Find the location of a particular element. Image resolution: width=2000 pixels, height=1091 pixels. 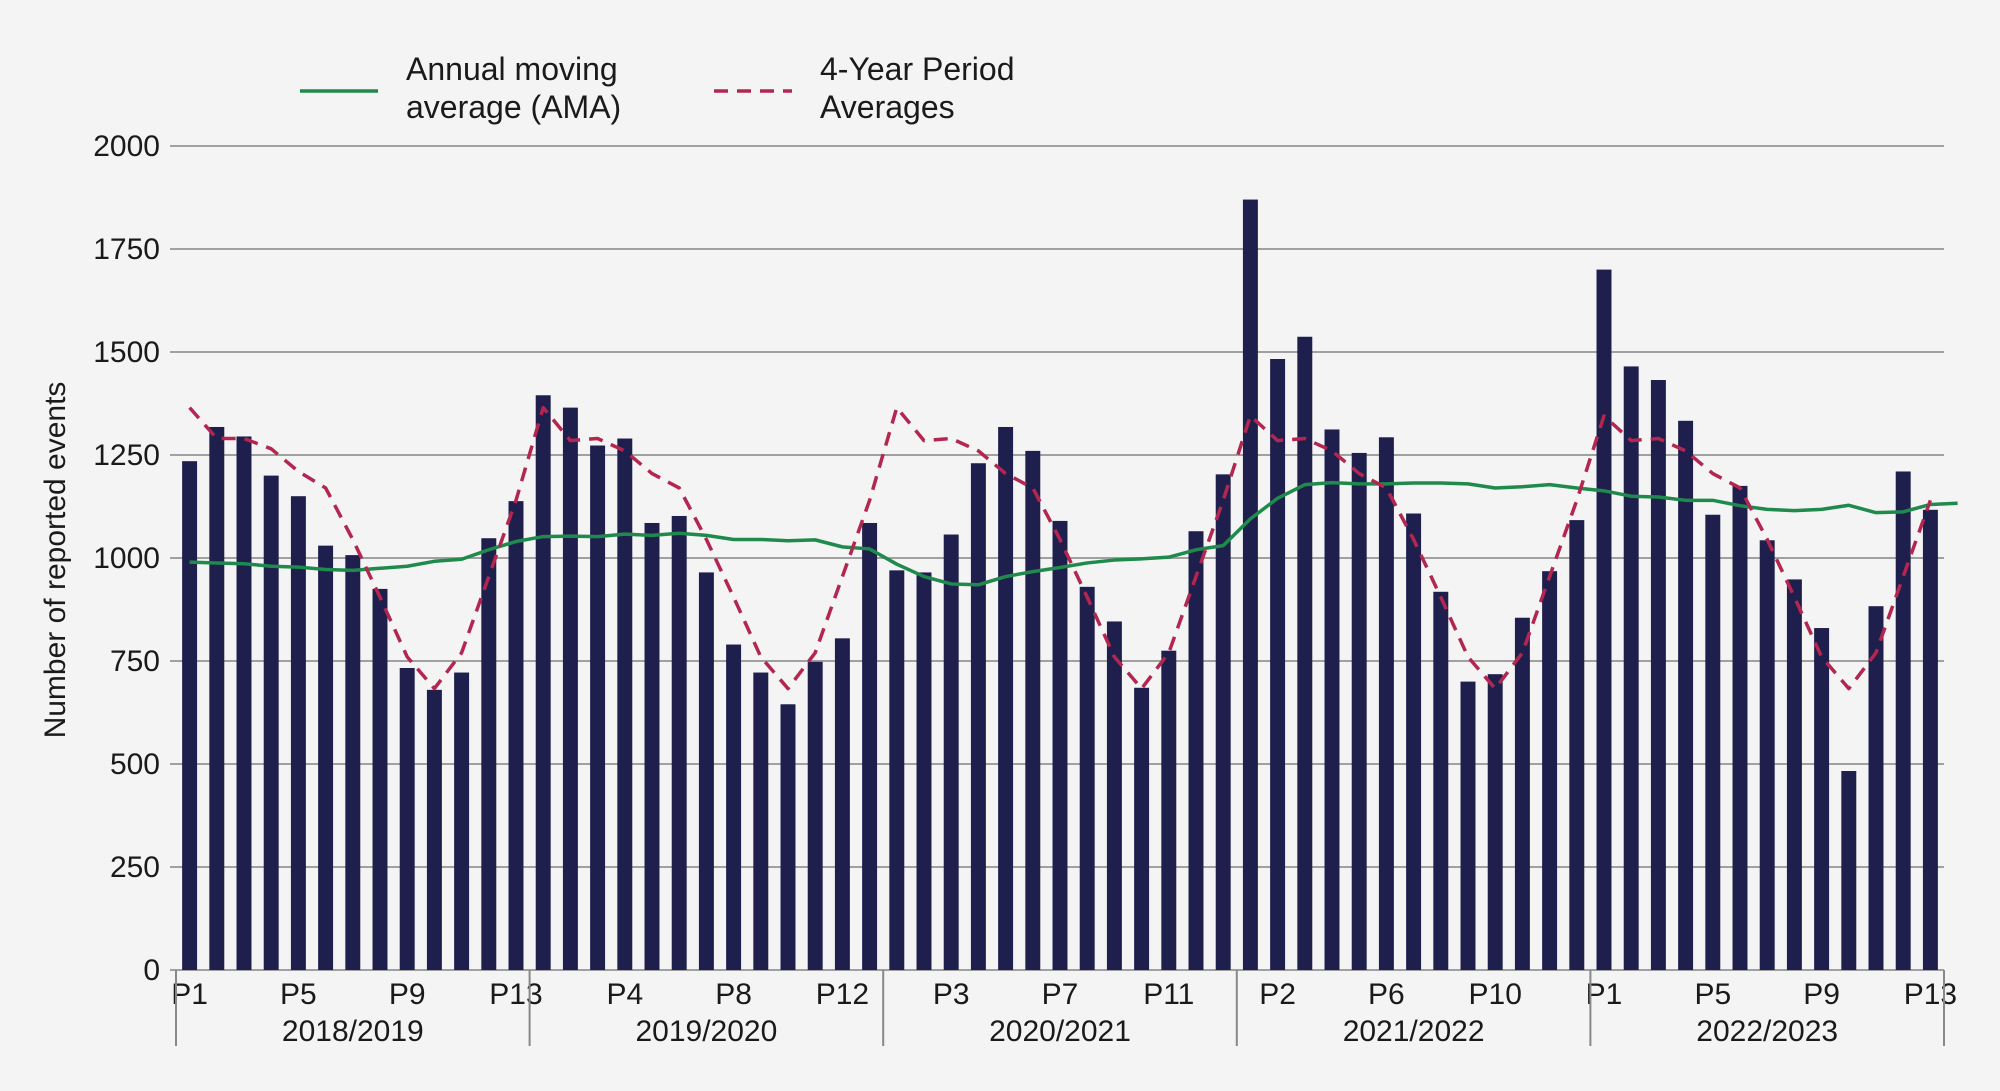

year-label: 2019/2020 is located at coordinates (706, 1031).